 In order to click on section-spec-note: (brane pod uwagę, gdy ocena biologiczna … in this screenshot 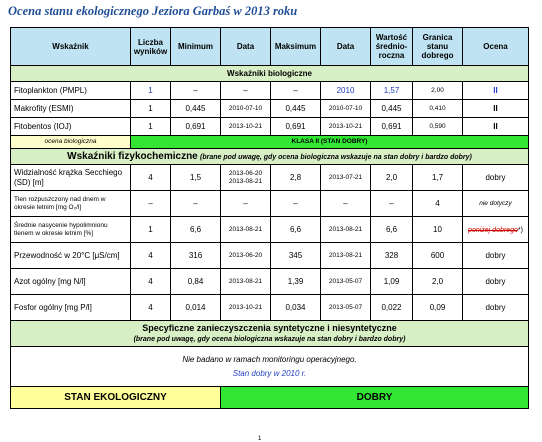, I will do `click(269, 339)`.